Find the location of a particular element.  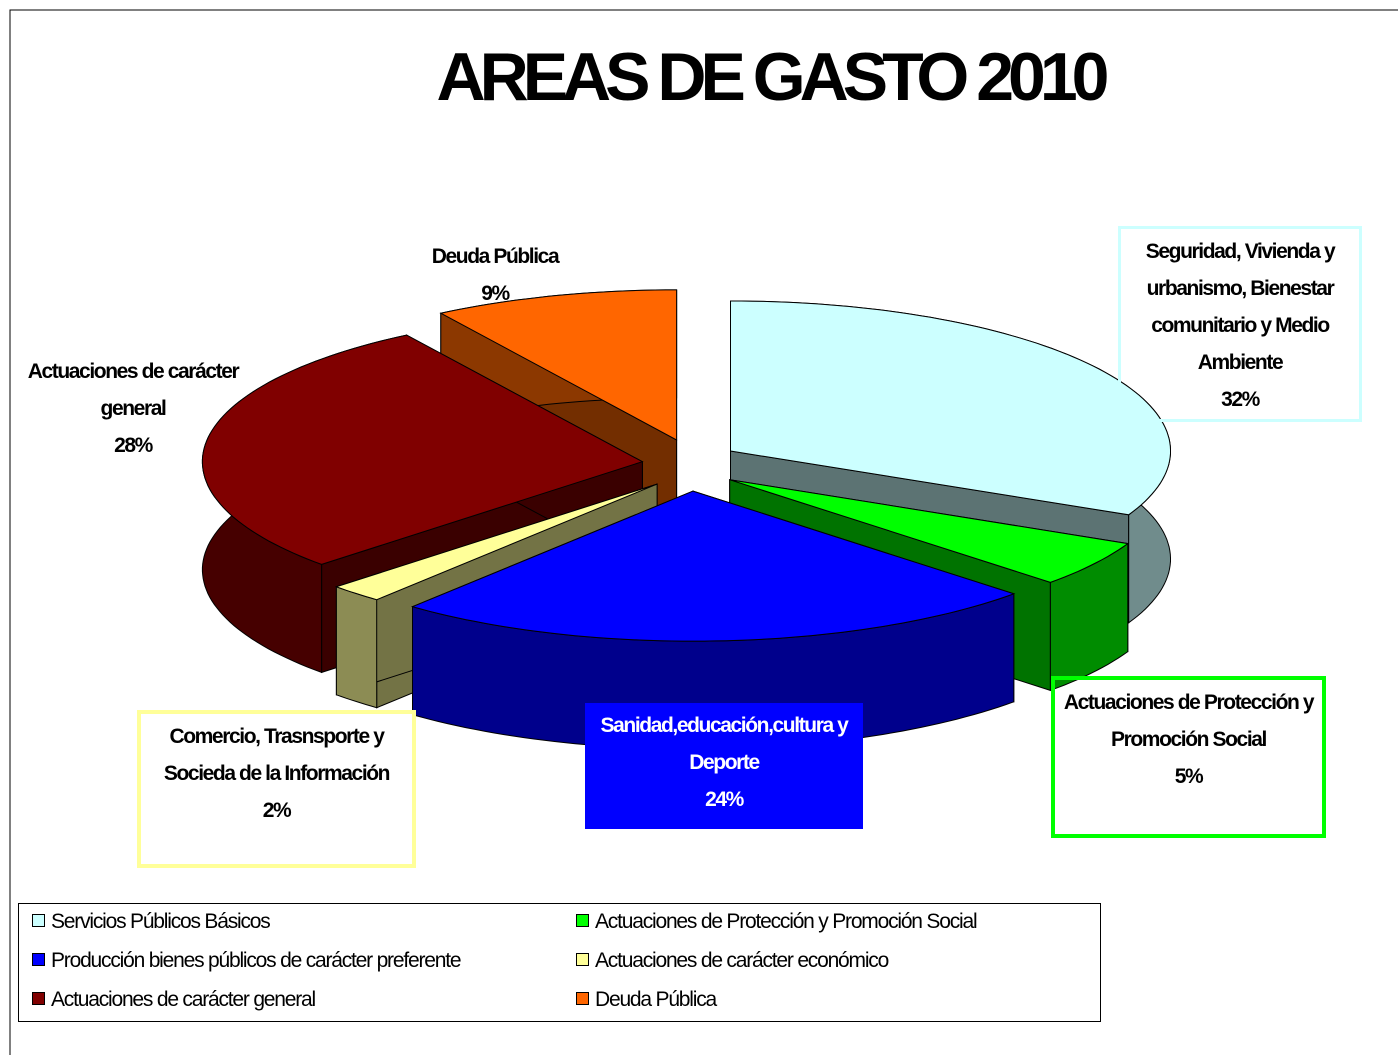

data-label-value: 32% is located at coordinates (1240, 399).